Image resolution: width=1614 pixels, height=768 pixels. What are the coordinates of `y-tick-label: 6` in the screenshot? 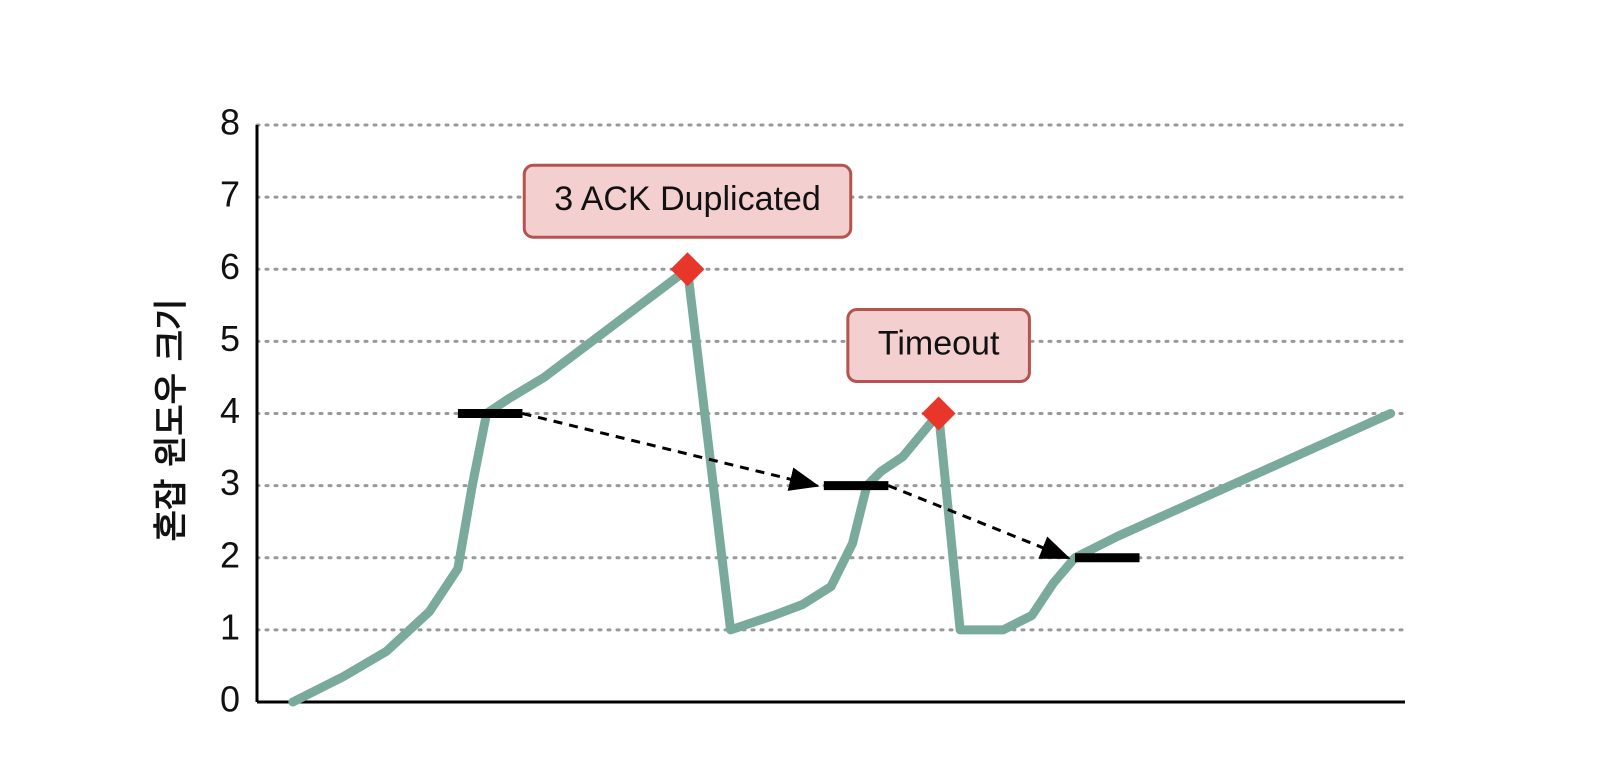 It's located at (230, 266).